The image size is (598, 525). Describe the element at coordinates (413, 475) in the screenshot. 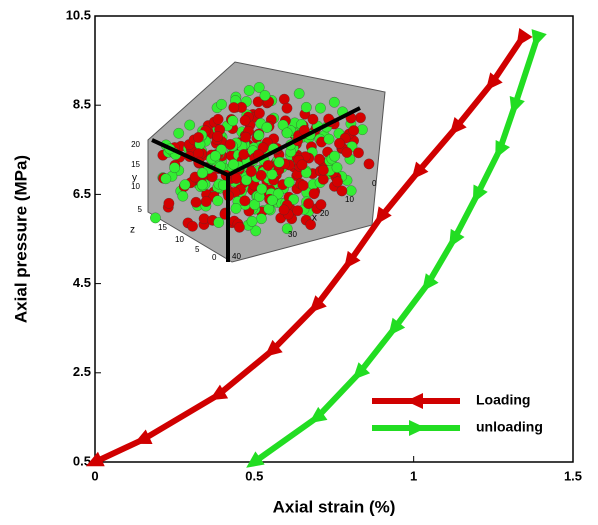

I see `x-tick-label: 1` at that location.